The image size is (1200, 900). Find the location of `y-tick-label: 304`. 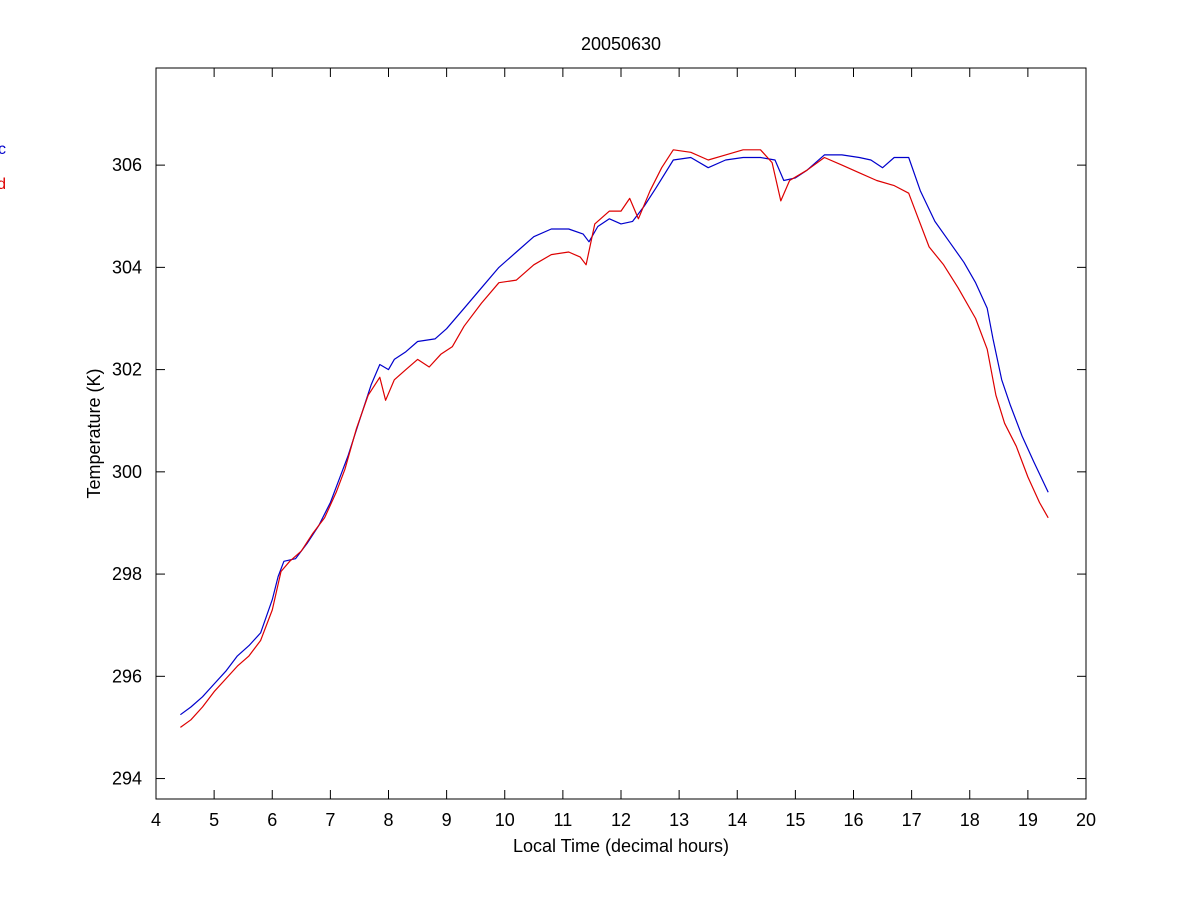

y-tick-label: 304 is located at coordinates (127, 267).